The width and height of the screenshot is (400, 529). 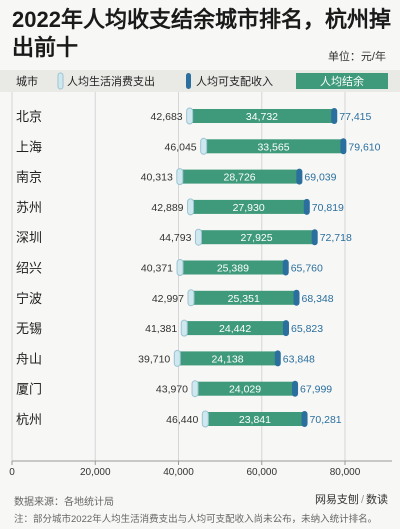 What do you see at coordinates (29, 419) in the screenshot?
I see `city-label: 杭州` at bounding box center [29, 419].